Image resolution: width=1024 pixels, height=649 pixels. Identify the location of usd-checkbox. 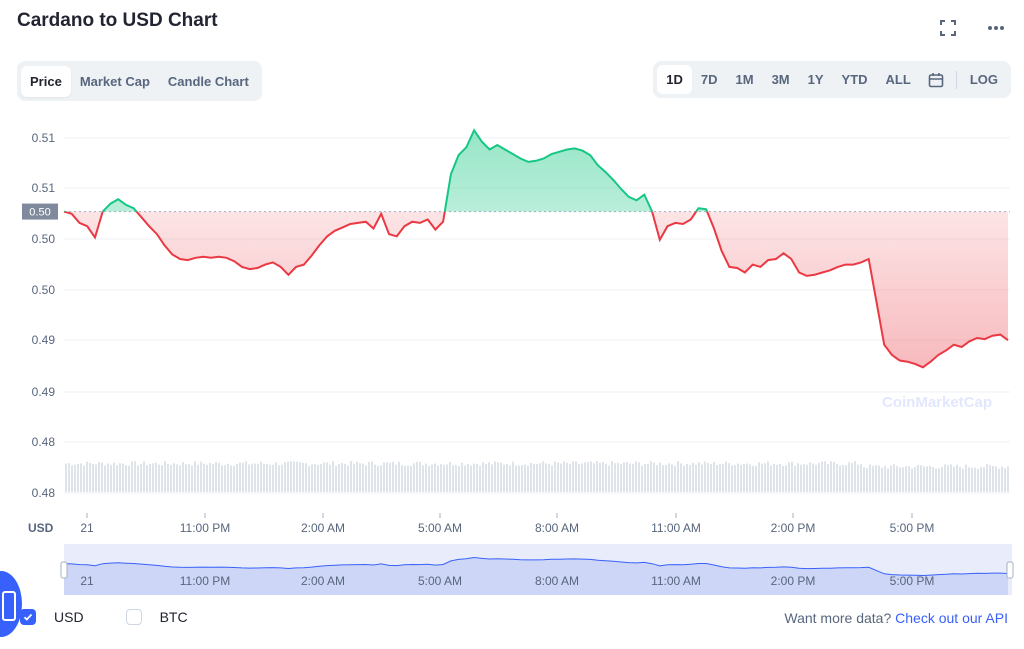
(28, 617).